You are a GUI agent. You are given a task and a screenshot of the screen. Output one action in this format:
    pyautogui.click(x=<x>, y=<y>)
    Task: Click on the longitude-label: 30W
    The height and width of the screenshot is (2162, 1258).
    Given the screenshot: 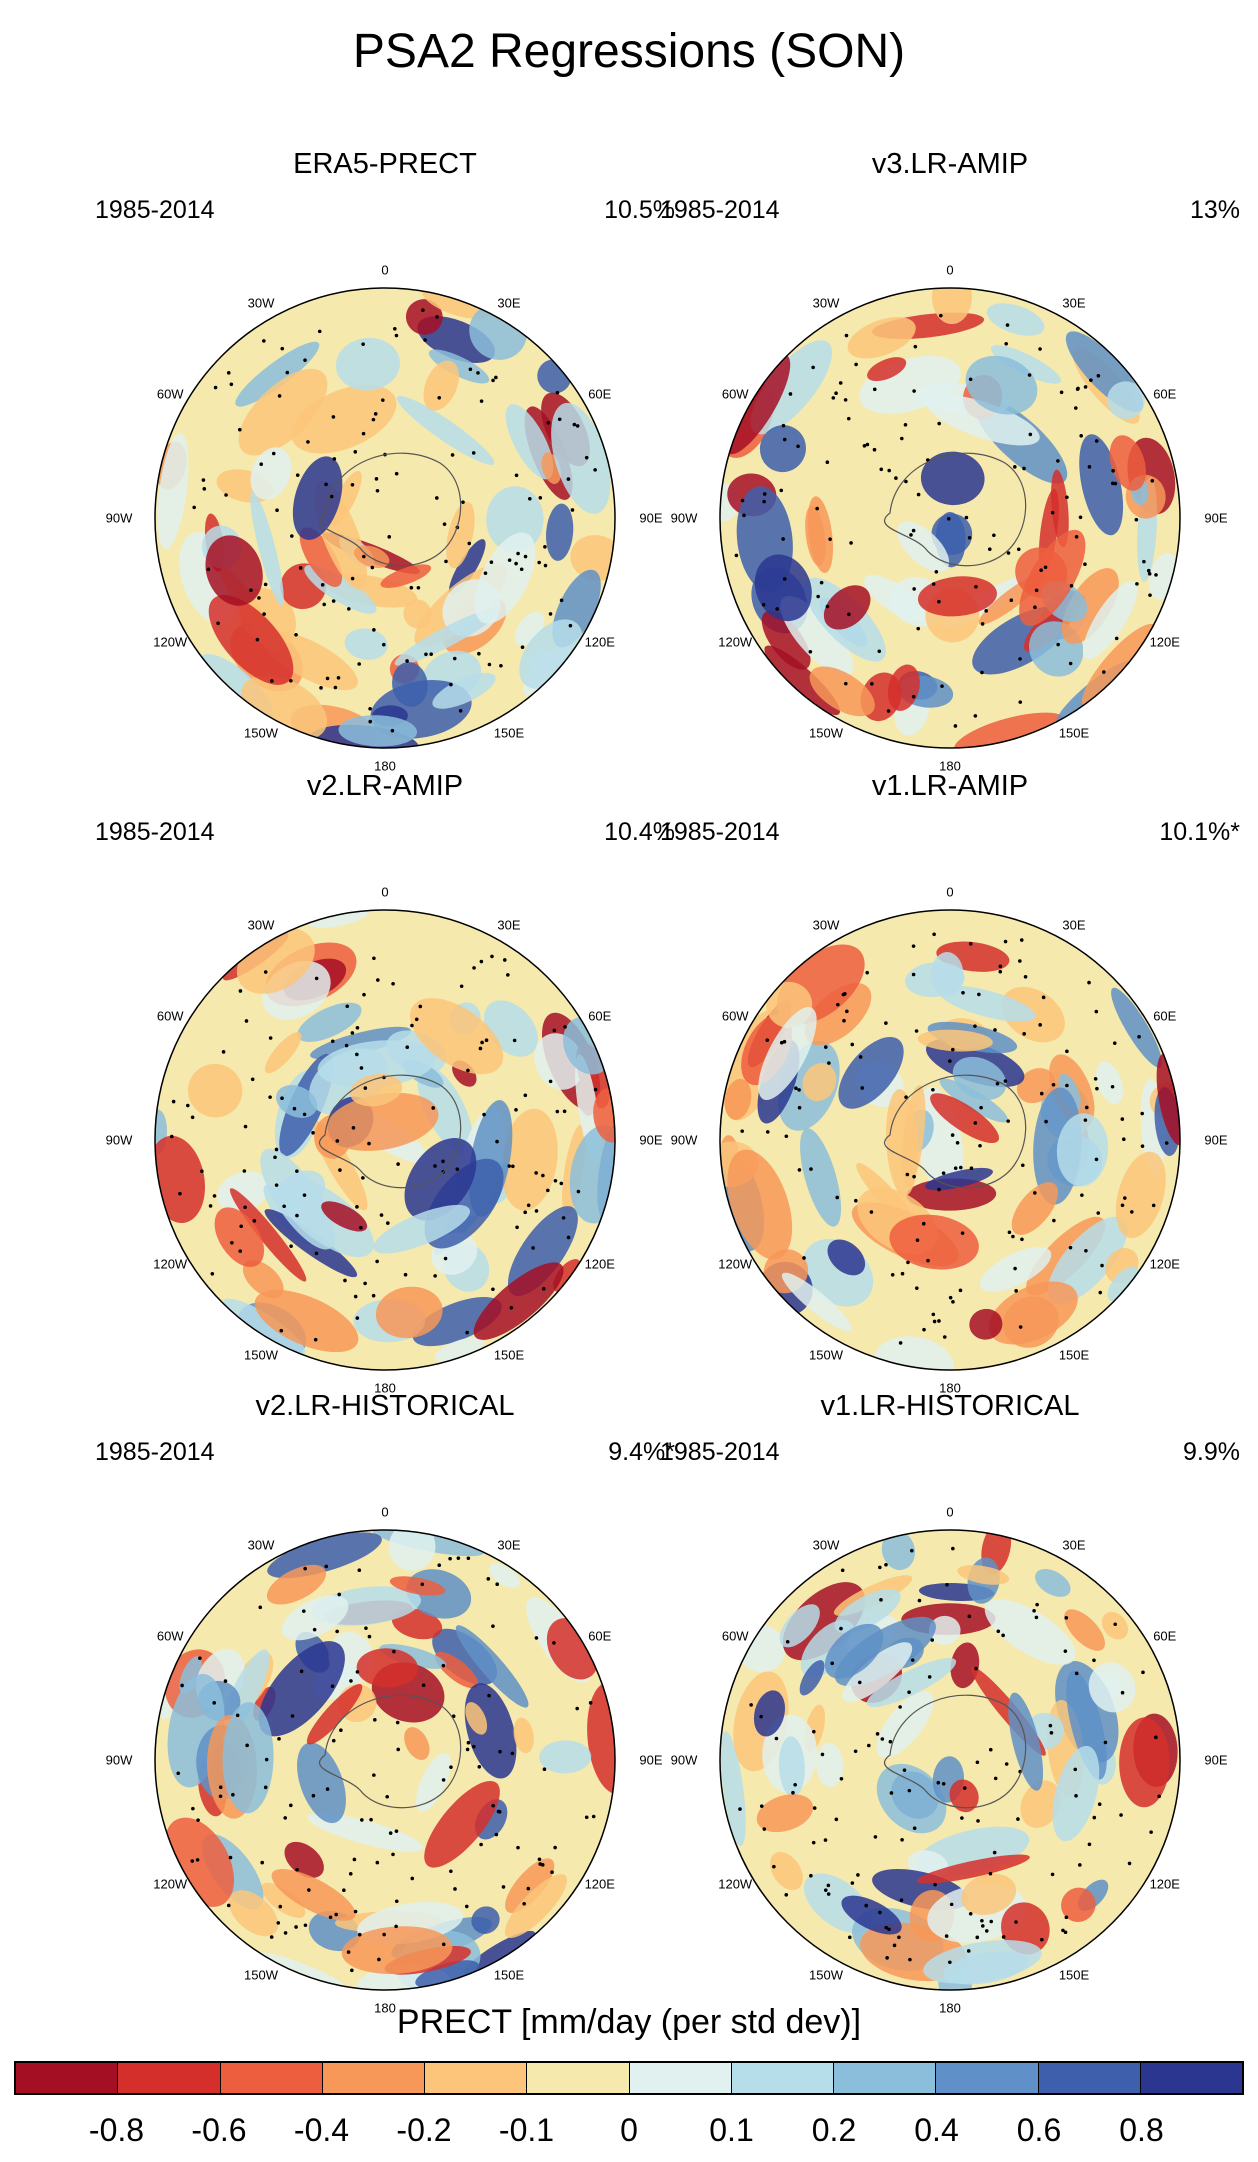 What is the action you would take?
    pyautogui.click(x=261, y=303)
    